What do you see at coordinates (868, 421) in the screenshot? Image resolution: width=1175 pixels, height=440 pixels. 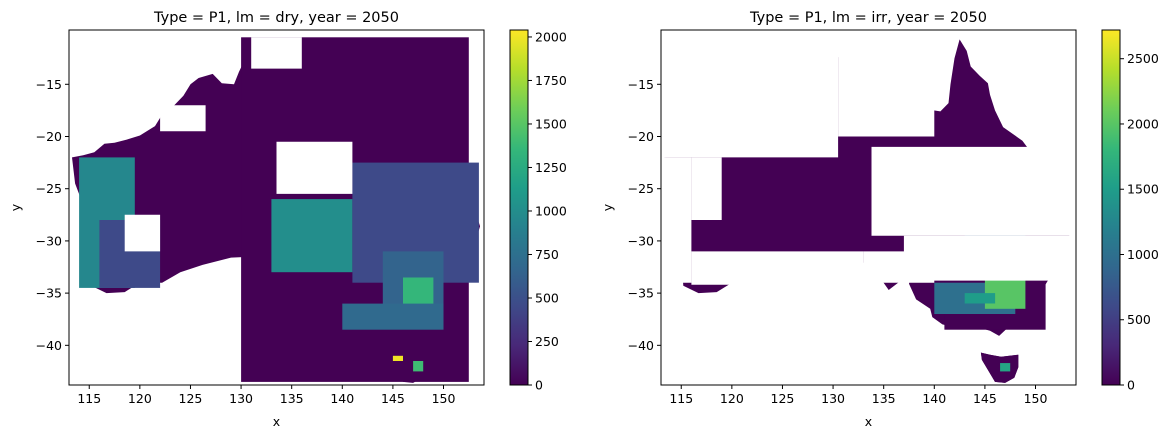 I see `irr-x-axis-label: x` at bounding box center [868, 421].